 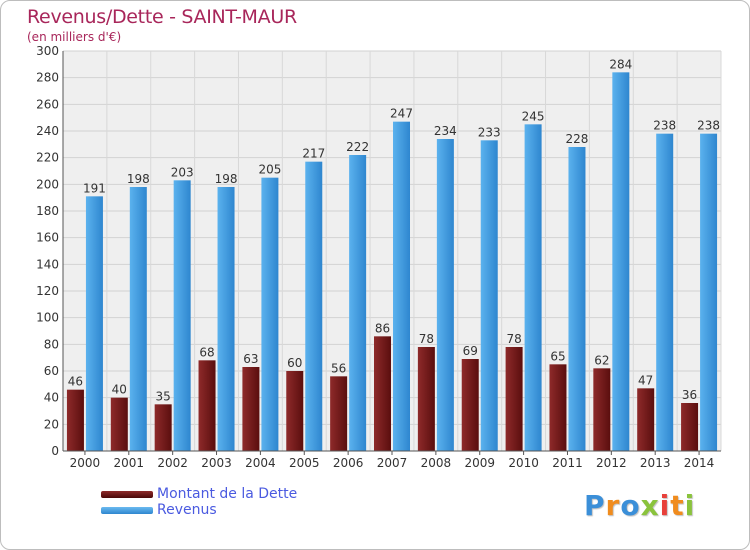 What do you see at coordinates (313, 154) in the screenshot?
I see `data-label-revenus-2005: 217` at bounding box center [313, 154].